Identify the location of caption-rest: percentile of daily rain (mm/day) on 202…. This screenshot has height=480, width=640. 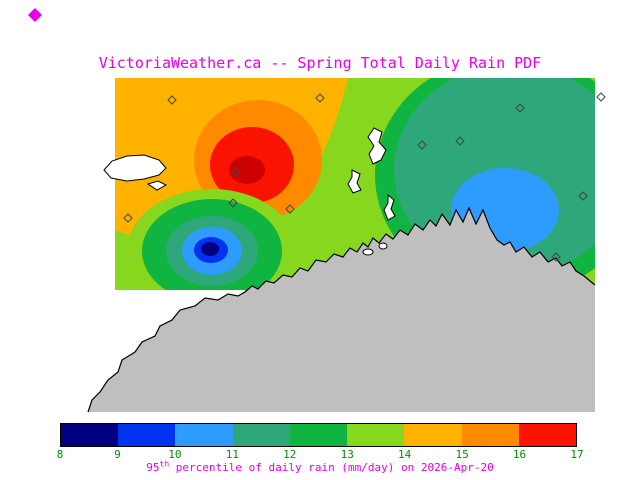
(331, 467).